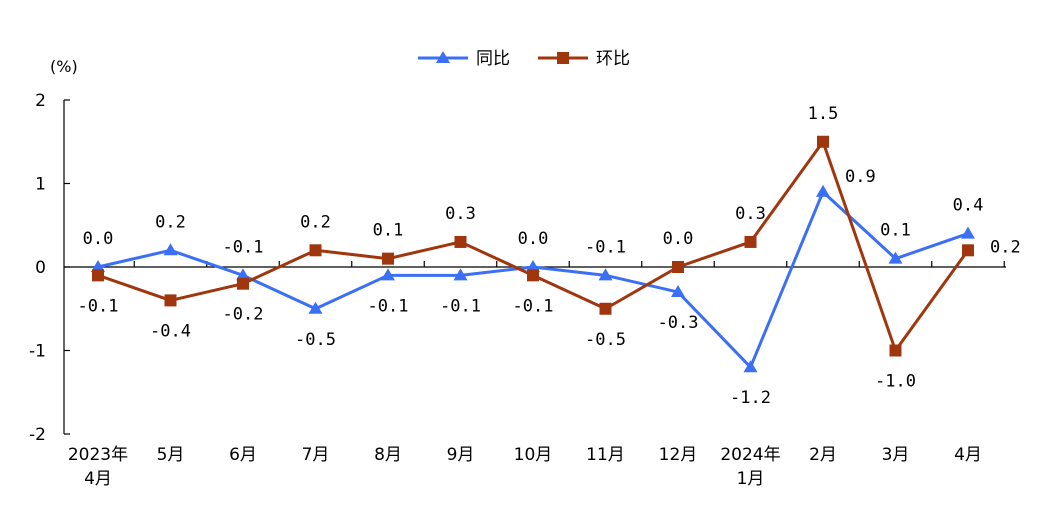  I want to click on y-tick-label: 0, so click(40, 268).